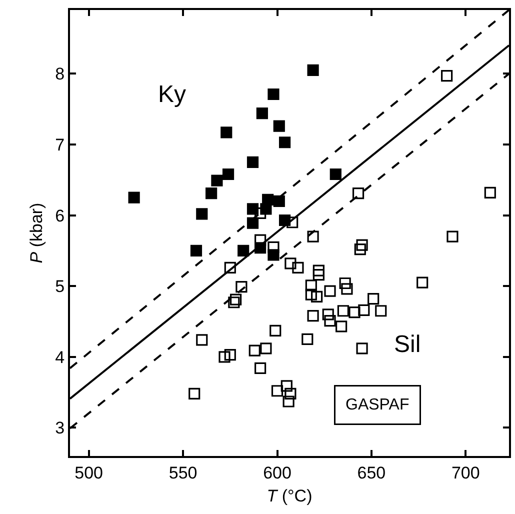  I want to click on x-tick-label: 600, so click(277, 472).